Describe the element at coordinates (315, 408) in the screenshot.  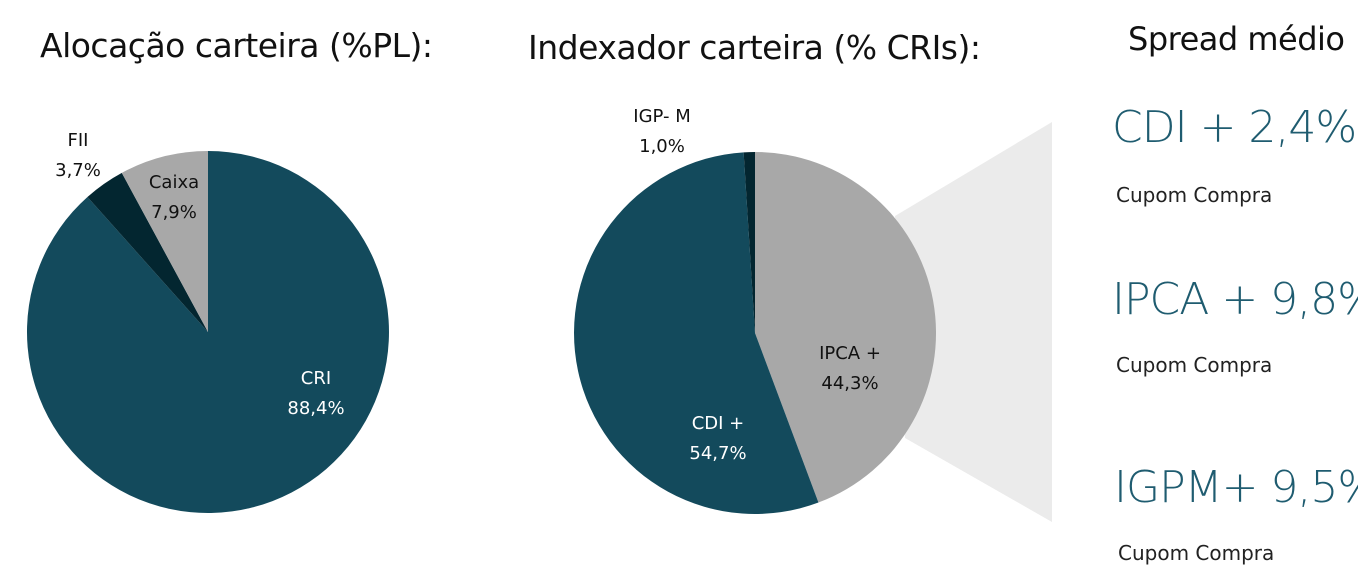
I see `slice-value-cri: 88,4%` at that location.